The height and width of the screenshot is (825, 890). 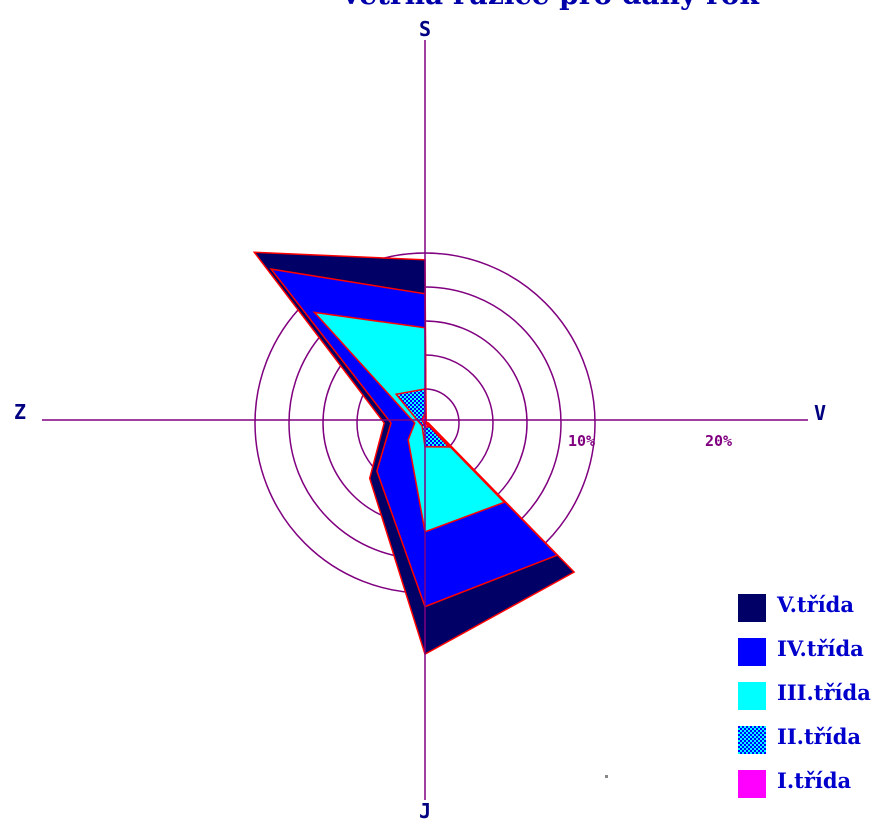 What do you see at coordinates (820, 413) in the screenshot?
I see `compass-label-e: V` at bounding box center [820, 413].